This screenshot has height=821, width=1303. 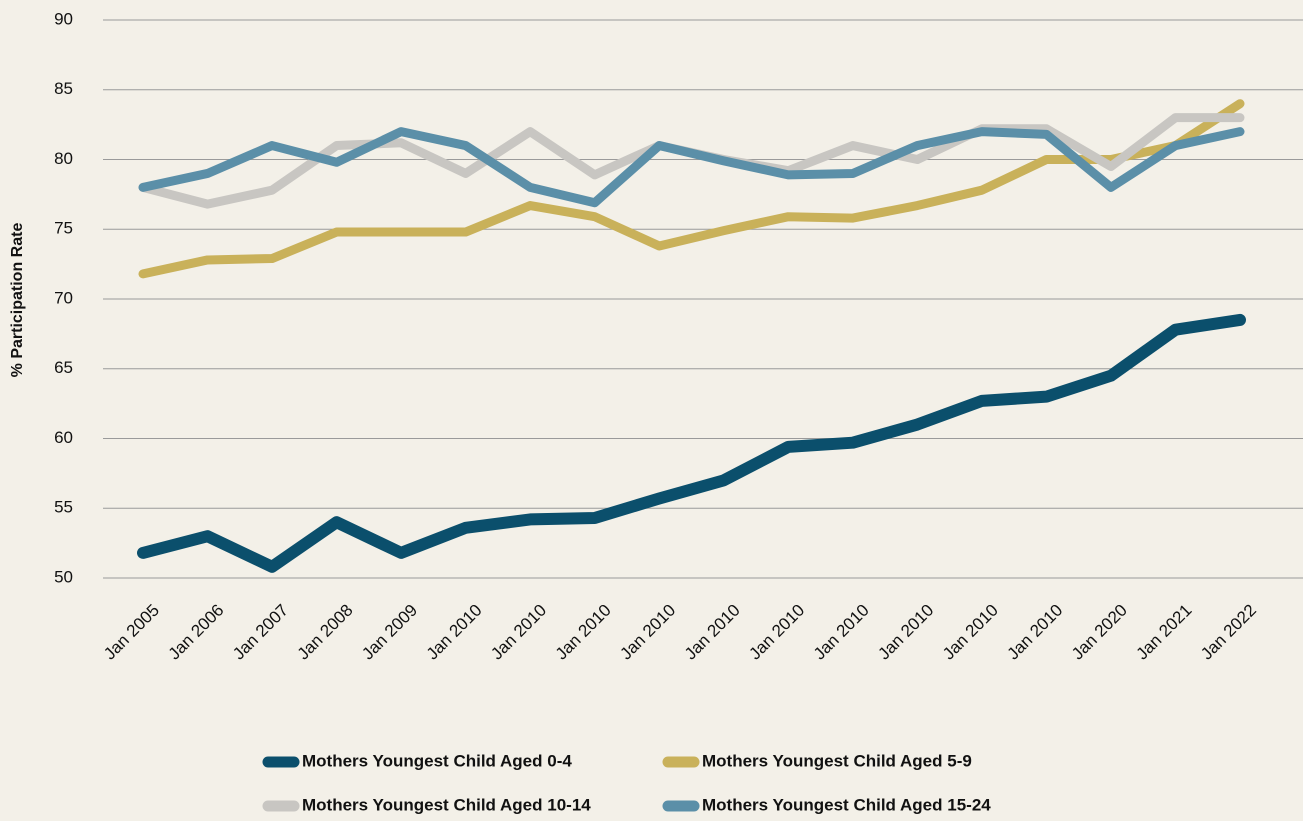 What do you see at coordinates (437, 760) in the screenshot?
I see `legend-text: Mothers Youngest Child Aged 0-4` at bounding box center [437, 760].